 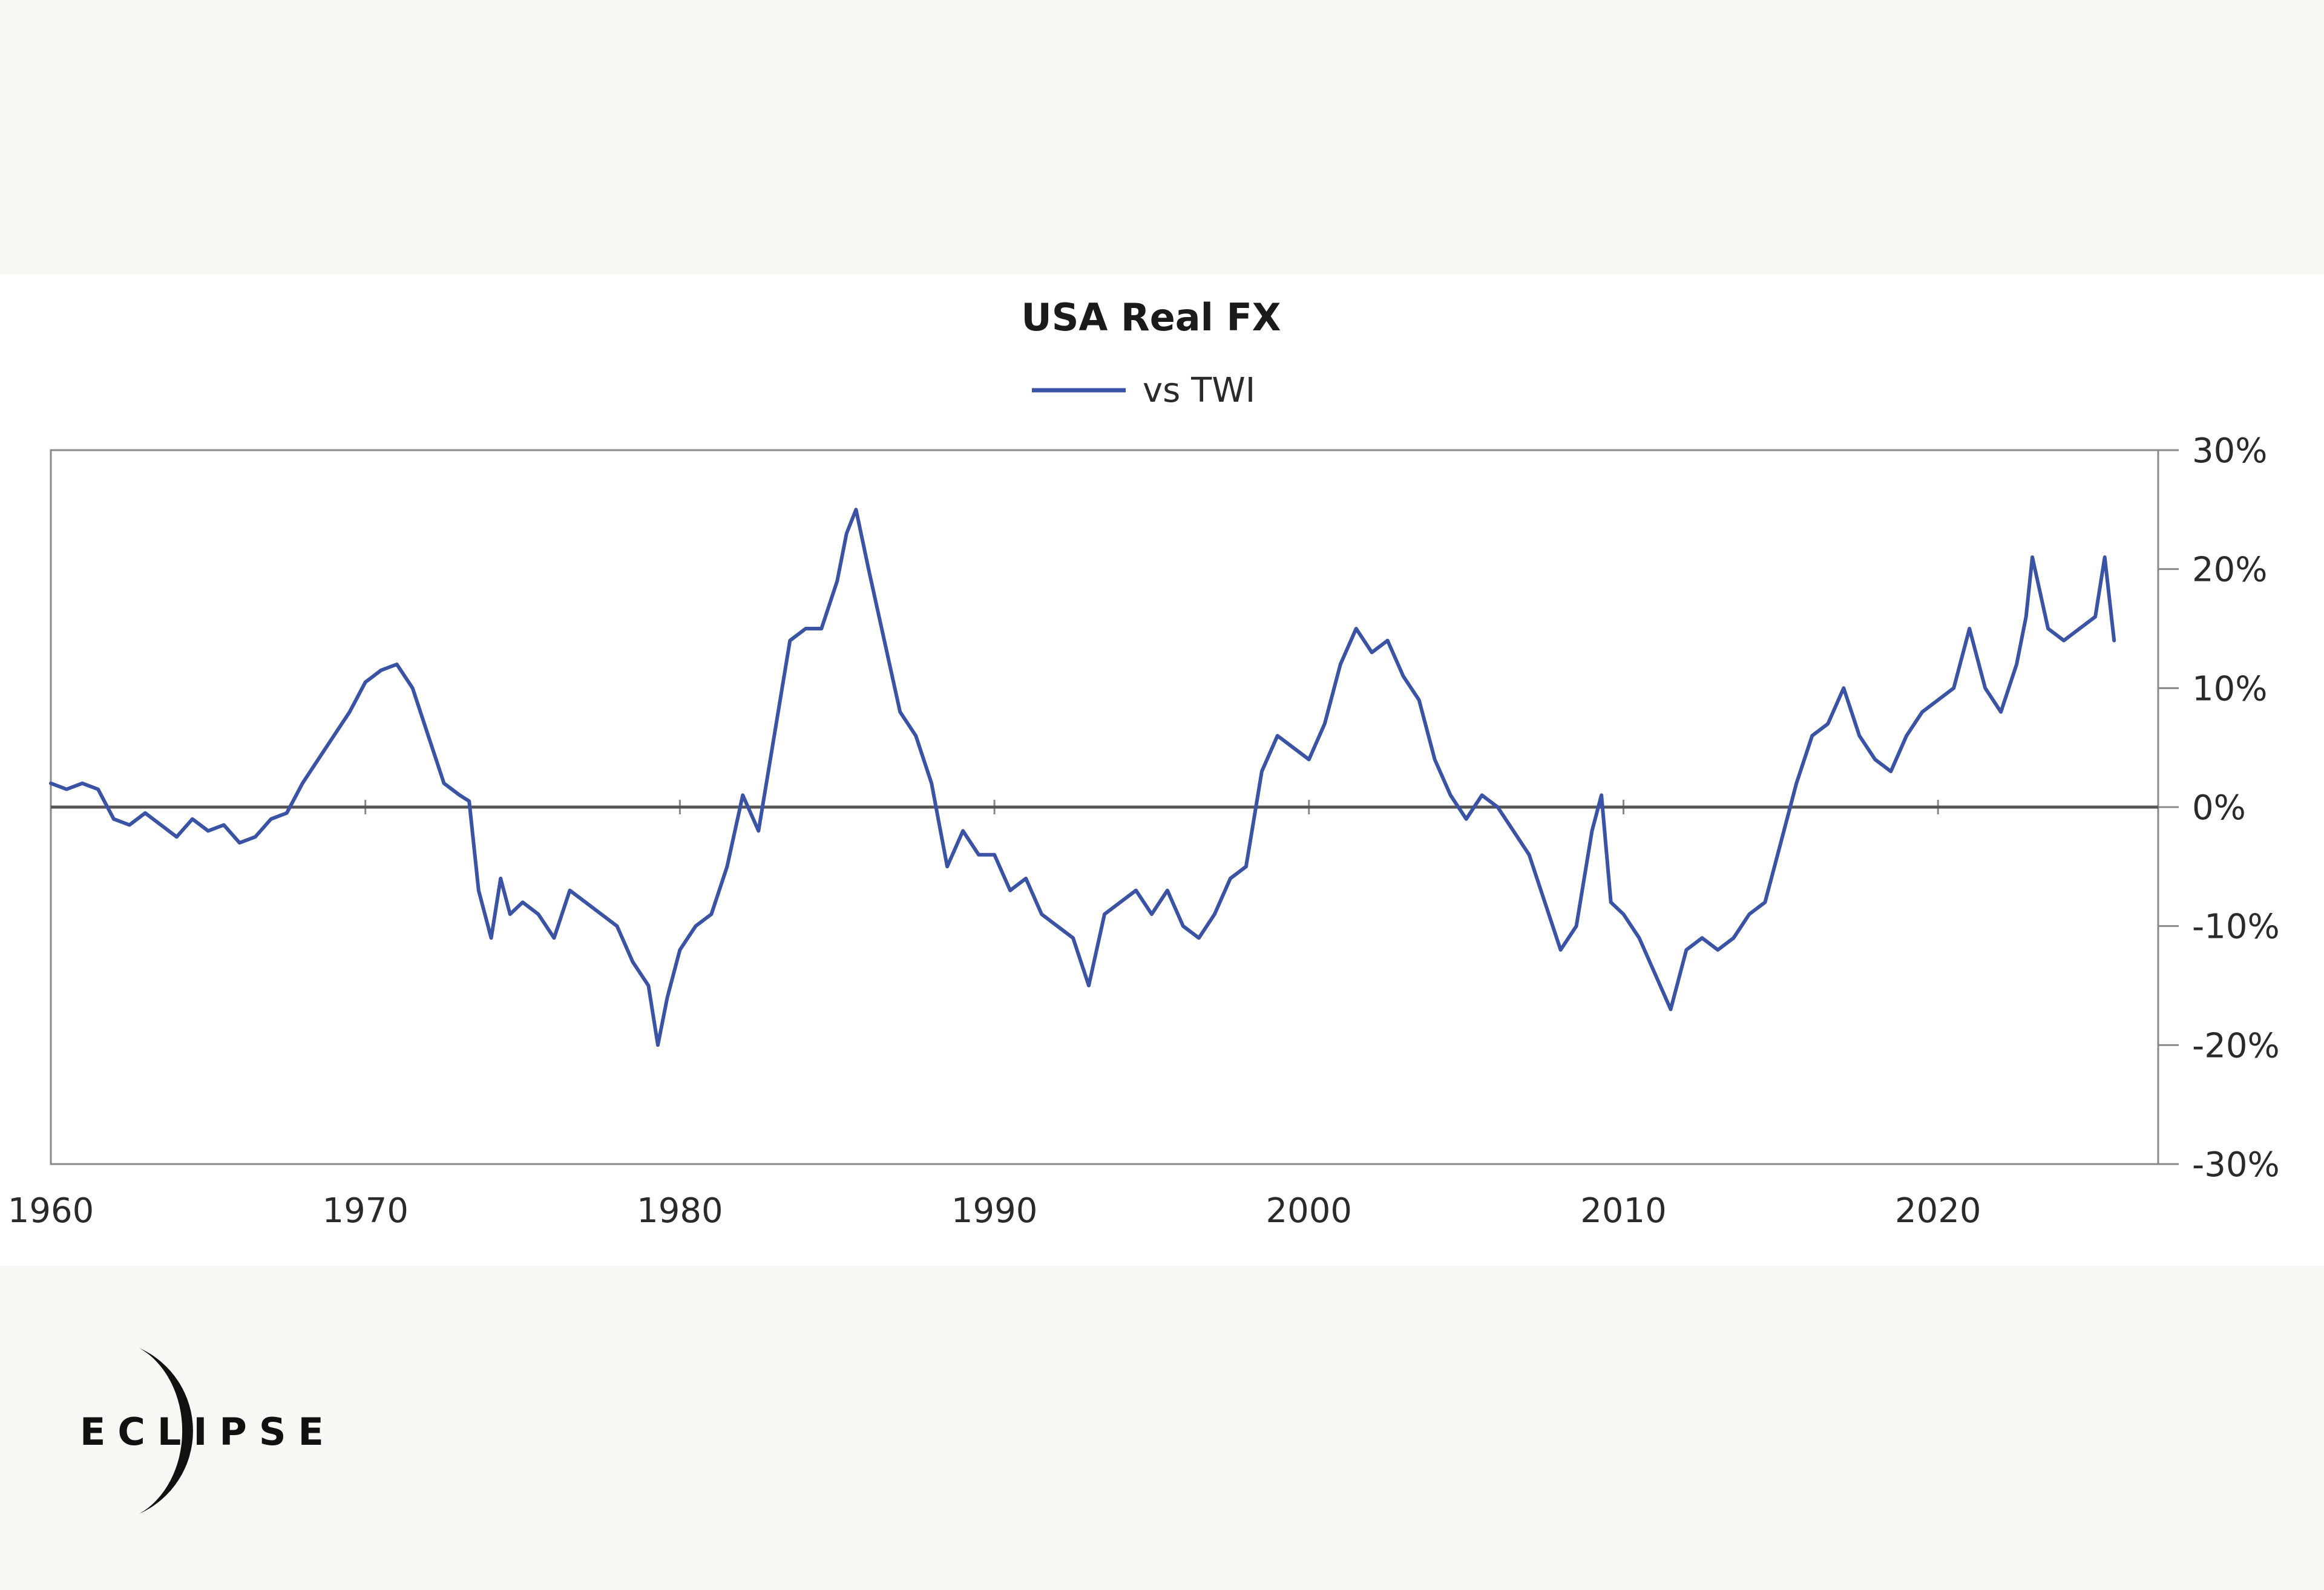 I want to click on chart-title: USA Real FX, so click(x=1151, y=317).